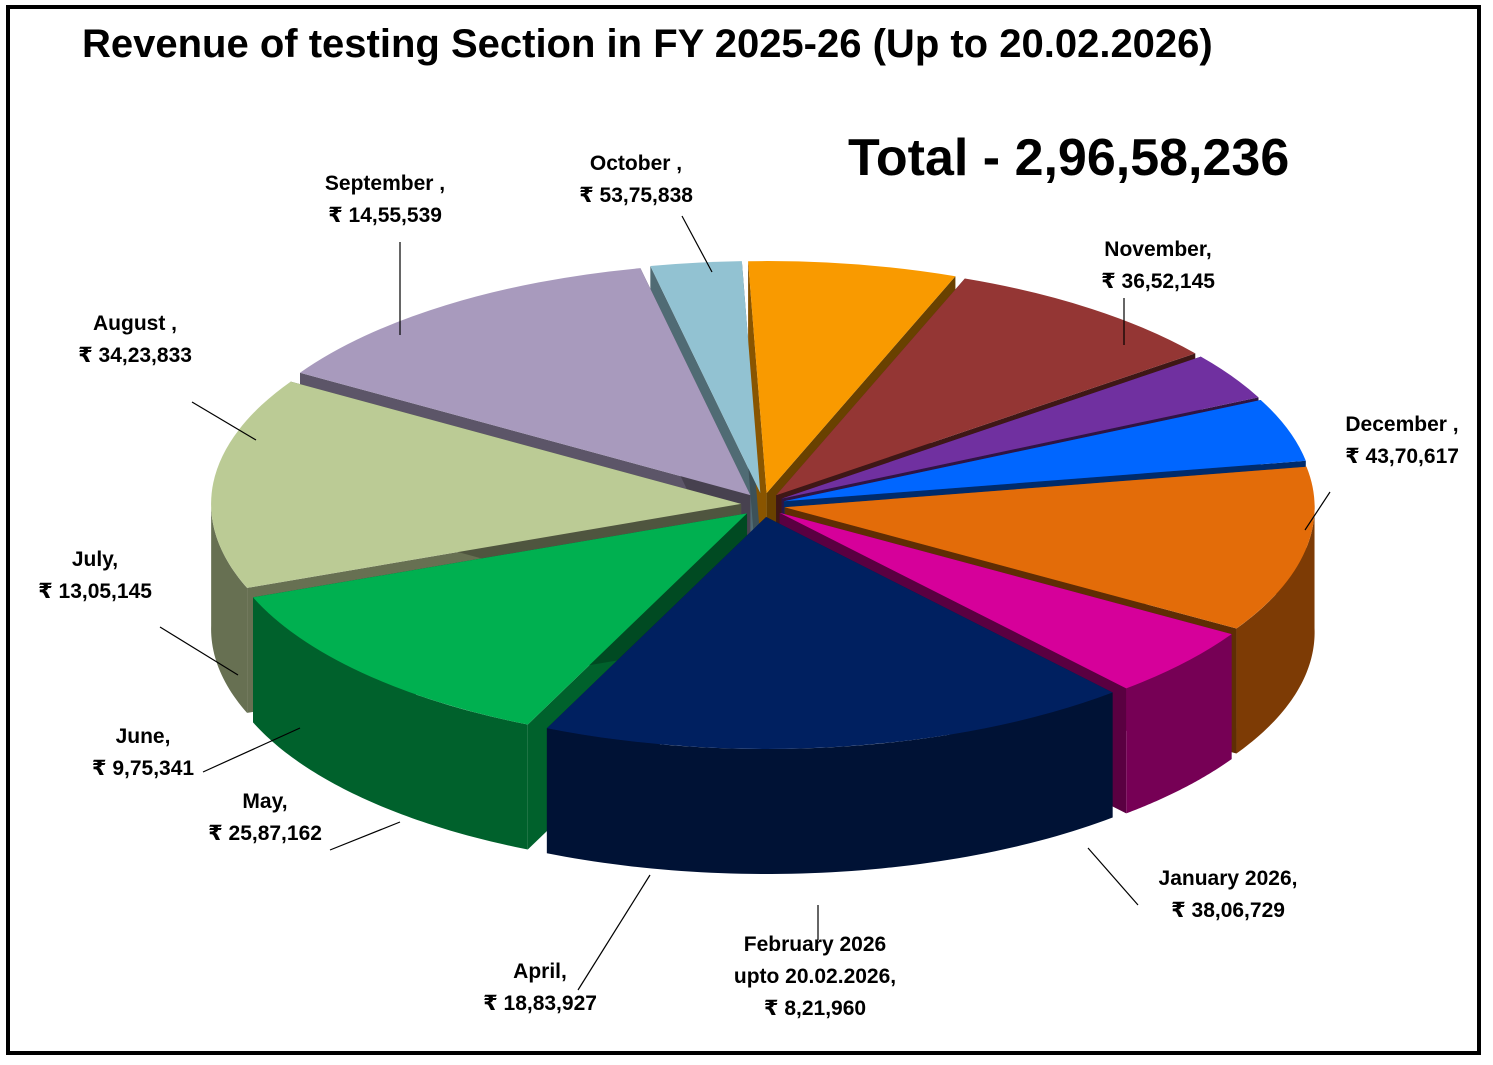 This screenshot has height=1065, width=1493. I want to click on slice-may, so click(986, 387).